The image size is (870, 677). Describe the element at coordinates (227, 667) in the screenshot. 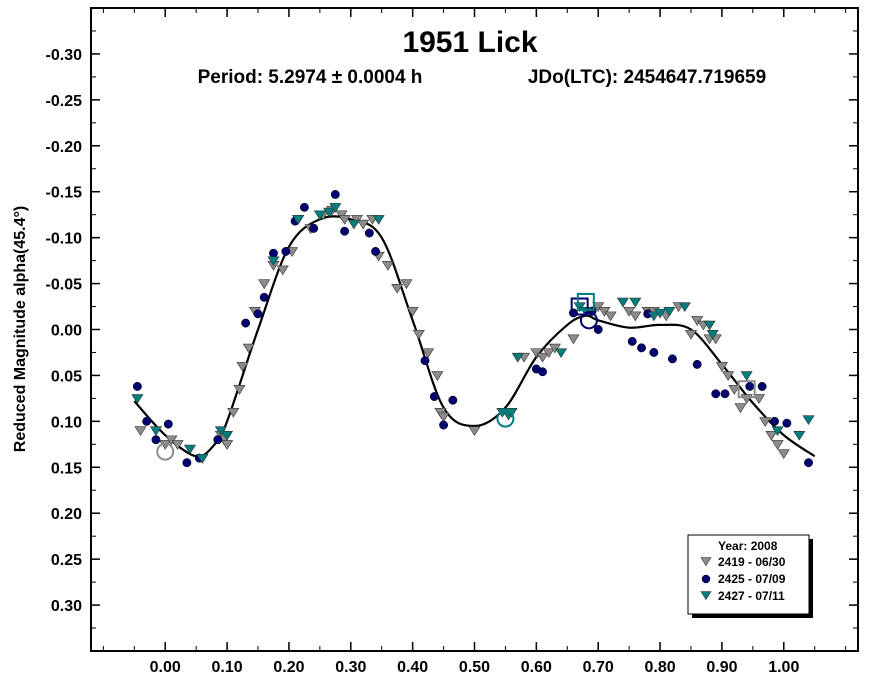

I see `x-tick-label: 0.10` at that location.